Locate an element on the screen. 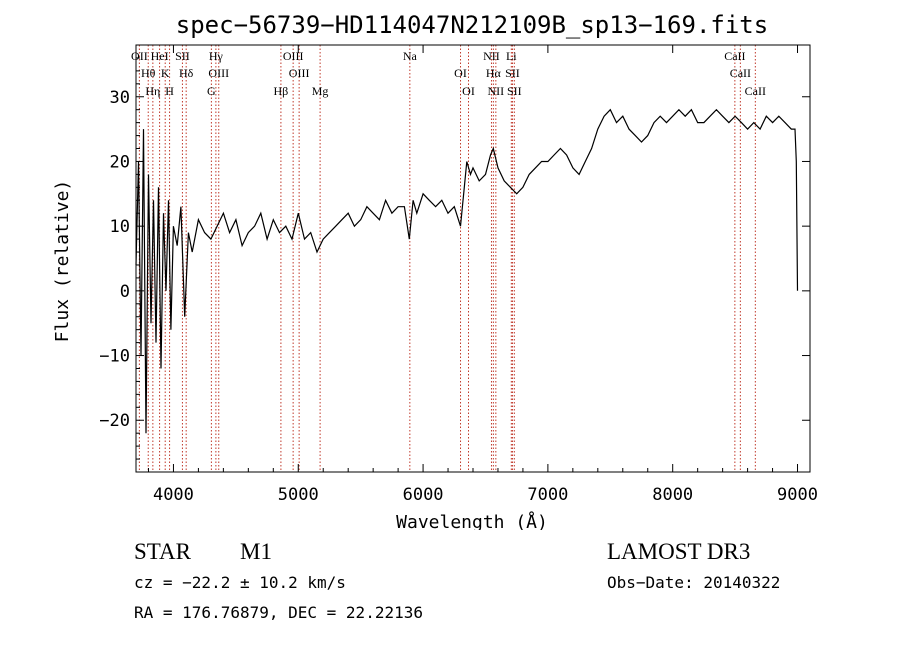 Image resolution: width=900 pixels, height=649 pixels. y-tick-label: 0 is located at coordinates (125, 292).